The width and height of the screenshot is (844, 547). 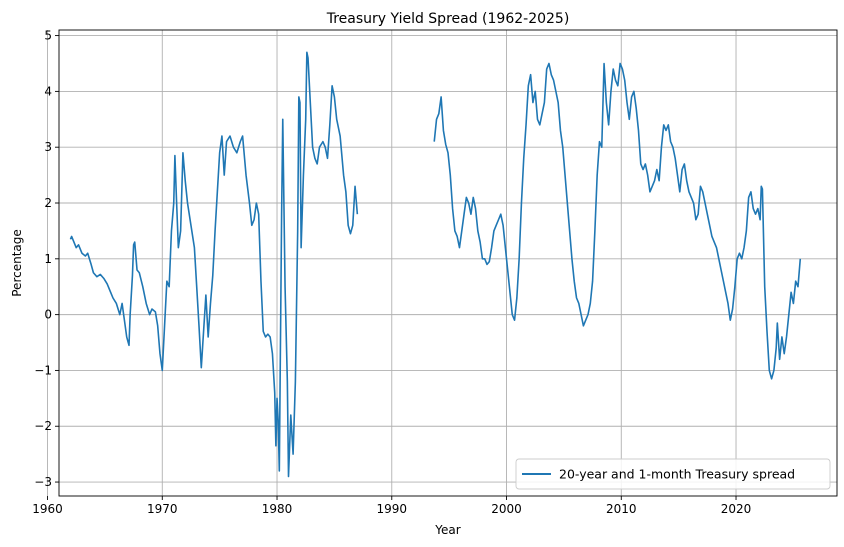 I want to click on x-tick-label: 2020, so click(x=736, y=509).